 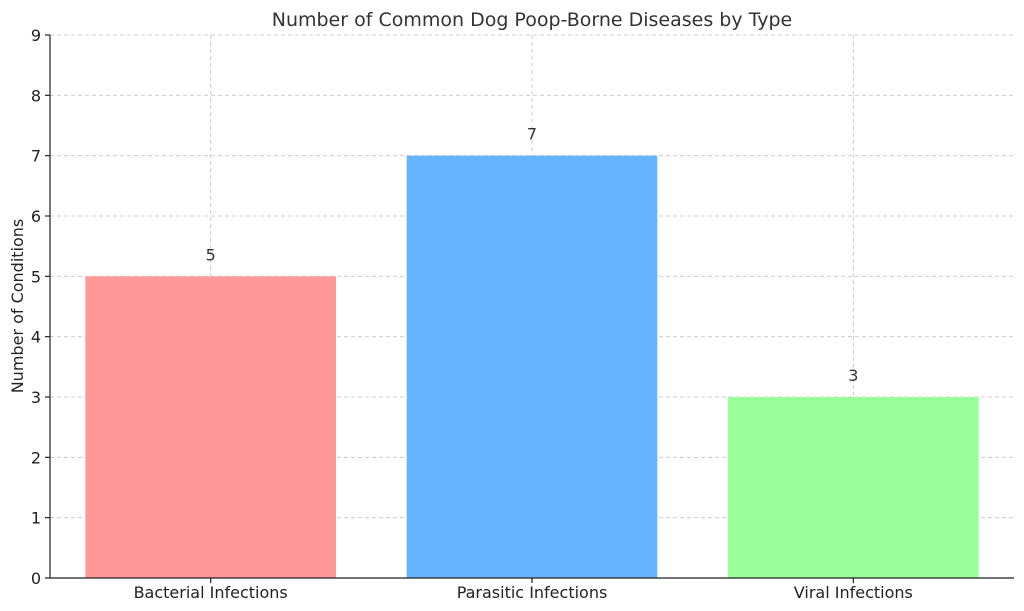 What do you see at coordinates (853, 592) in the screenshot?
I see `x-tick-label: Viral Infections` at bounding box center [853, 592].